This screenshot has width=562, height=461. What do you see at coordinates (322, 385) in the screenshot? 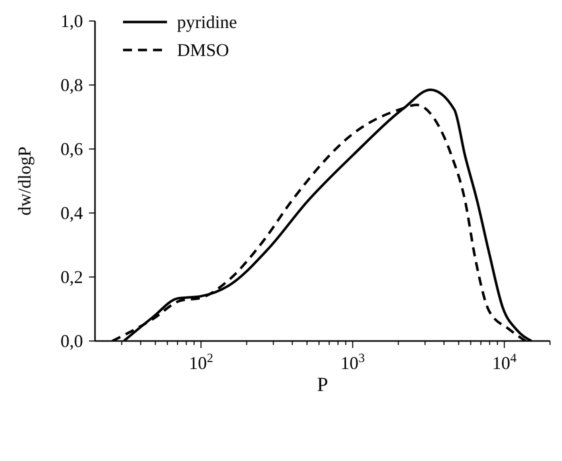
I see `x-axis-title: P` at bounding box center [322, 385].